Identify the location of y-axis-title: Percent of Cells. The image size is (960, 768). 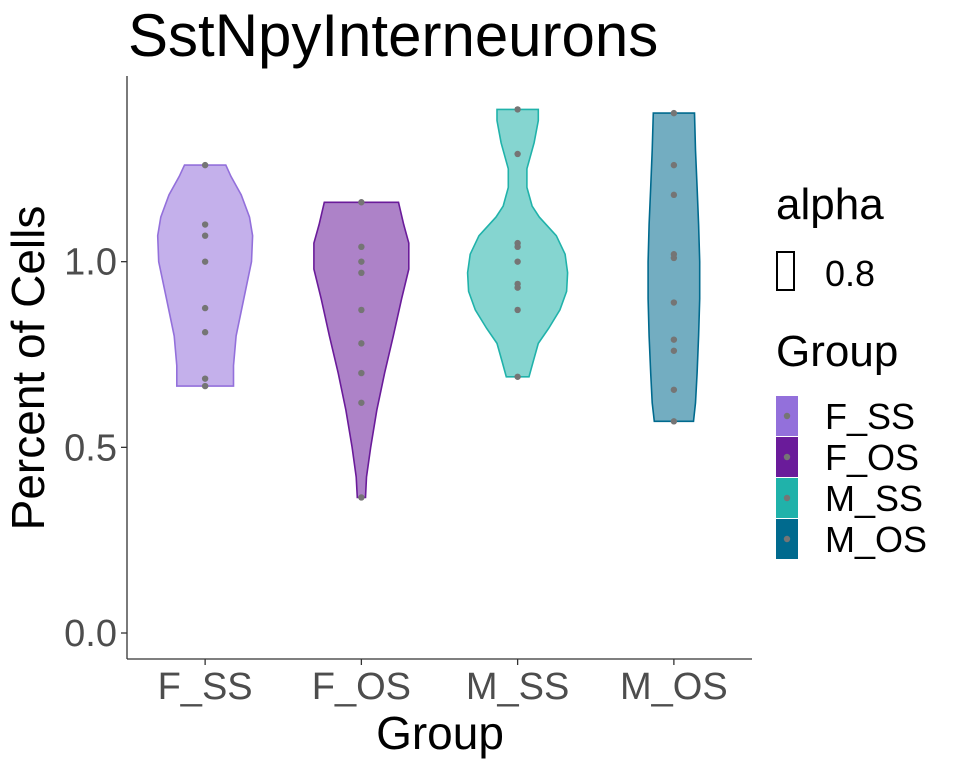
(28, 368).